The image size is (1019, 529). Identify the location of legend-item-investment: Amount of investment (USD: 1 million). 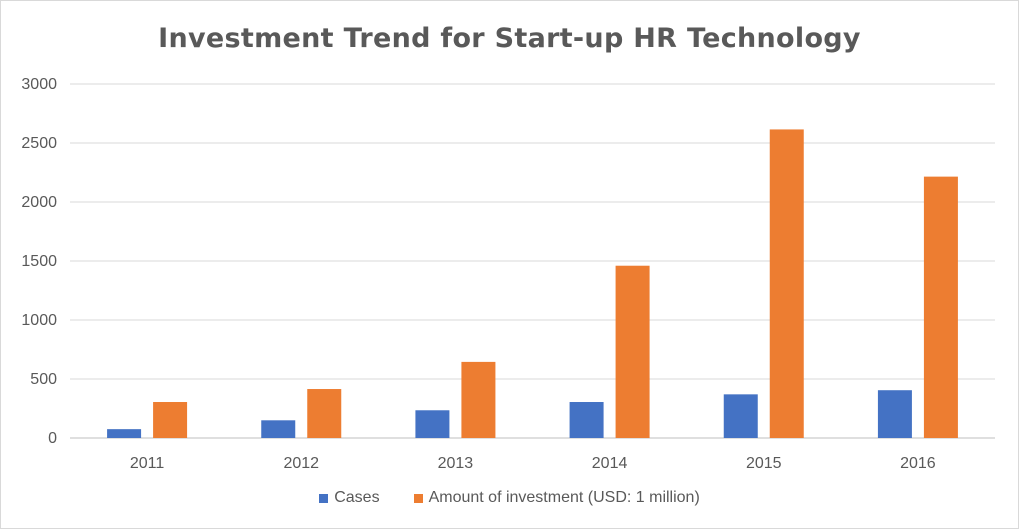
(556, 498).